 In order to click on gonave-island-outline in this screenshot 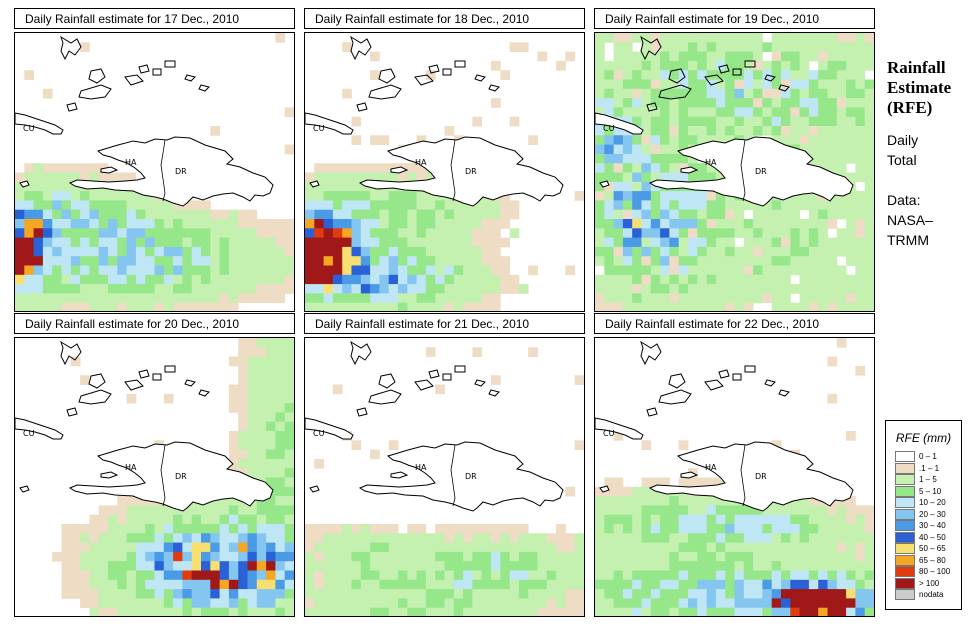, I will do `click(399, 475)`.